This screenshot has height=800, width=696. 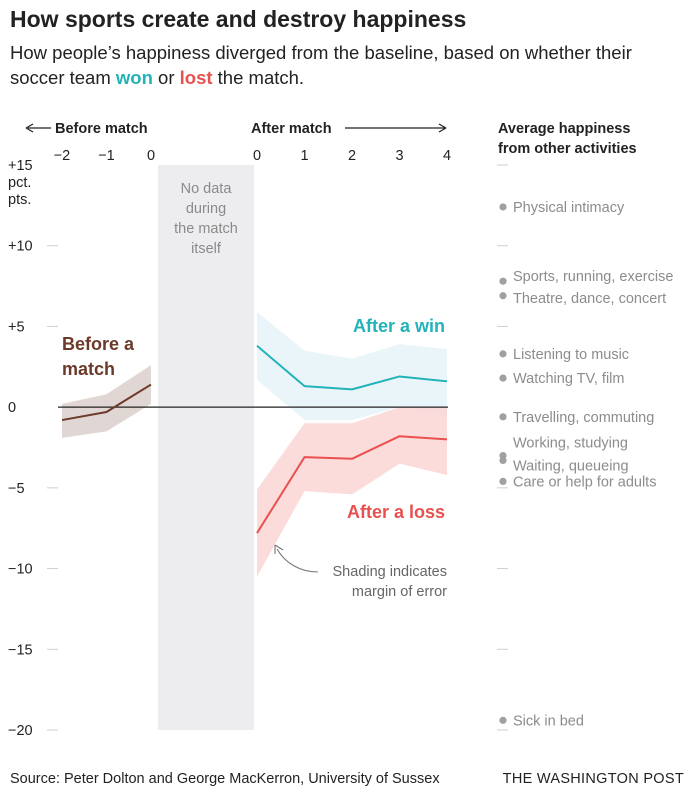 I want to click on series-label: Before a, so click(x=98, y=344).